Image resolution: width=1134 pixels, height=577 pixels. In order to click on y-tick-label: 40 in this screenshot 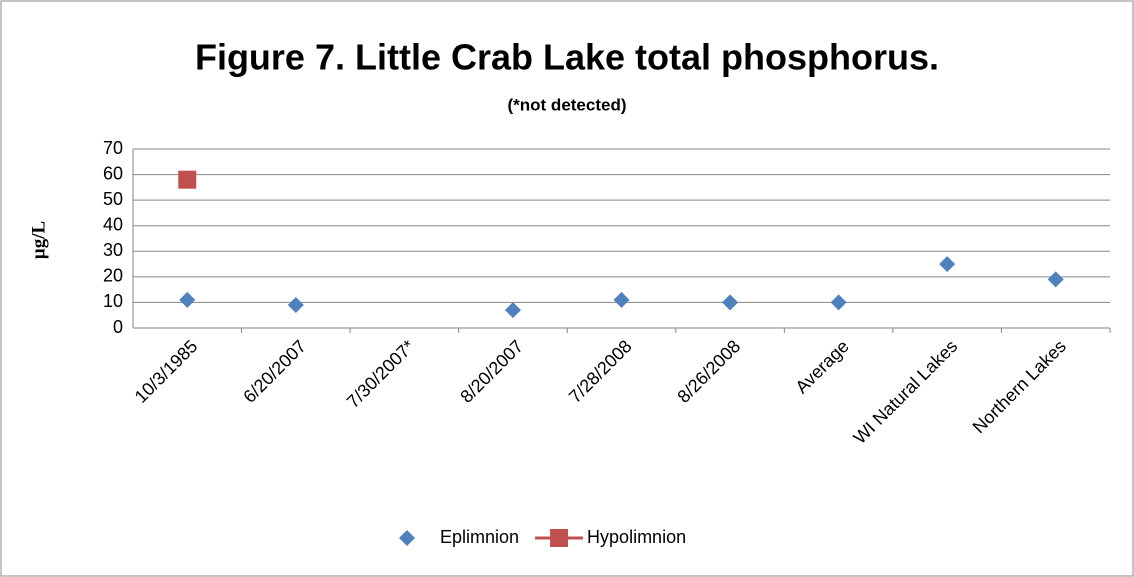, I will do `click(113, 224)`.